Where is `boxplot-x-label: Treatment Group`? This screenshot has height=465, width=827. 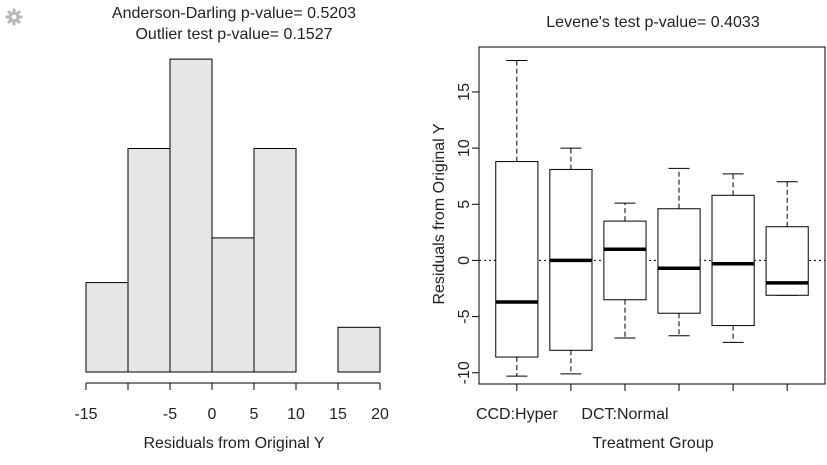 boxplot-x-label: Treatment Group is located at coordinates (652, 443).